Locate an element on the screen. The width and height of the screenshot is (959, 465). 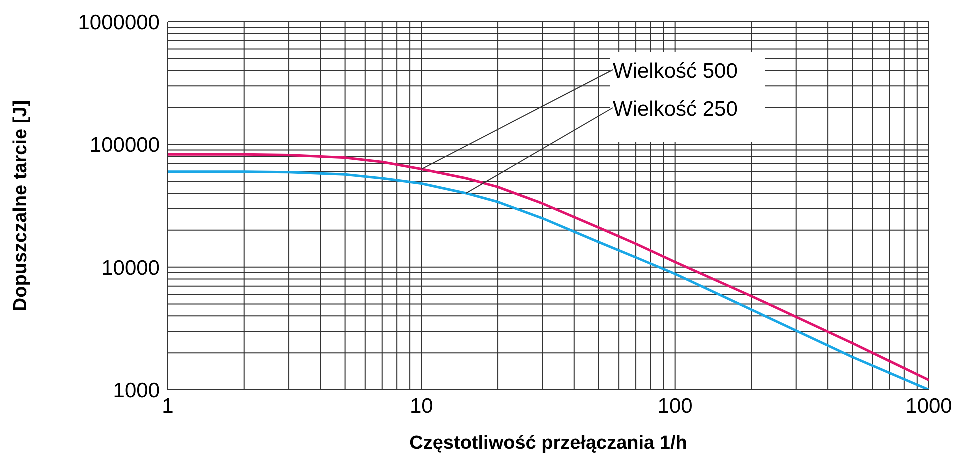
text: Wielkość 250 is located at coordinates (675, 109).